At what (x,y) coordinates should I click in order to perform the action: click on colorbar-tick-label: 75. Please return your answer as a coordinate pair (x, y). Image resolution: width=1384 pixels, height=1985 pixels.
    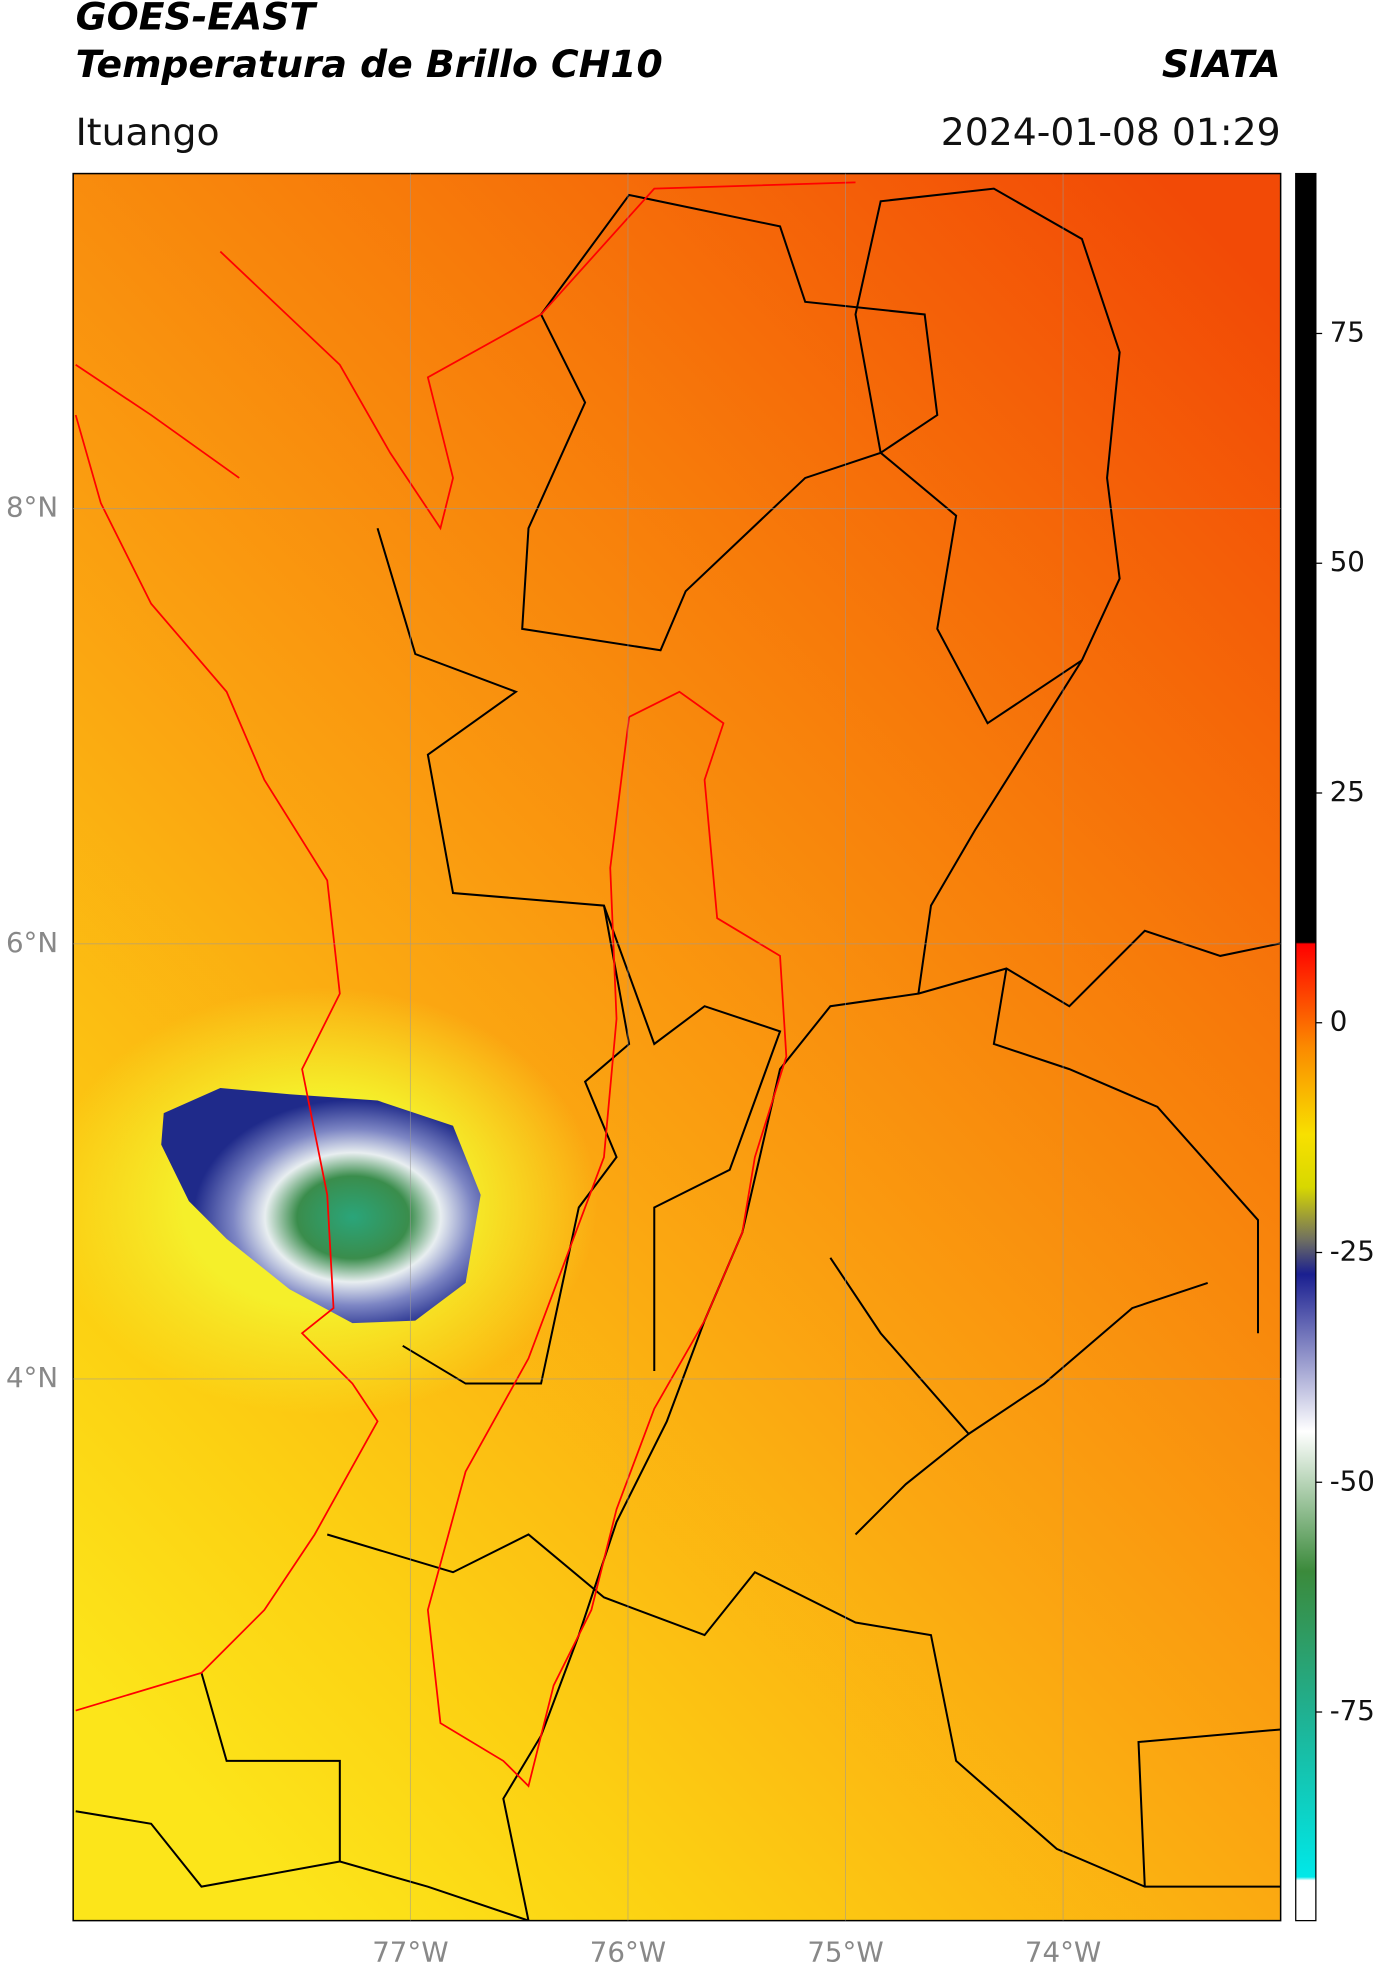
    Looking at the image, I should click on (1347, 331).